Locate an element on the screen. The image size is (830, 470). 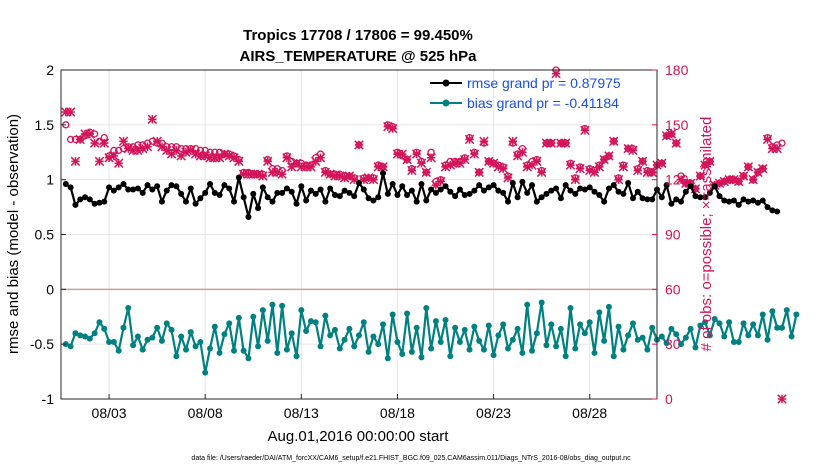
obs-possible-point is located at coordinates (70, 139).